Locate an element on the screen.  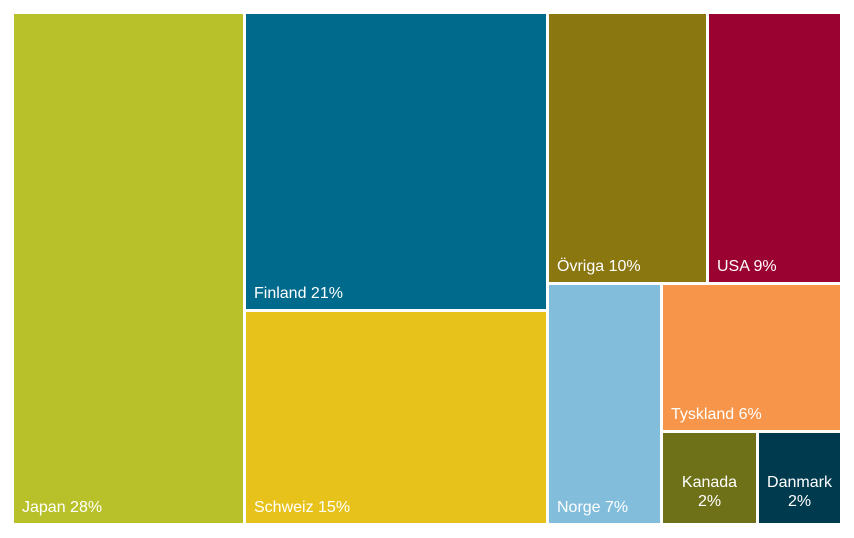
tile-tyskland: Tyskland 6% is located at coordinates (751, 357).